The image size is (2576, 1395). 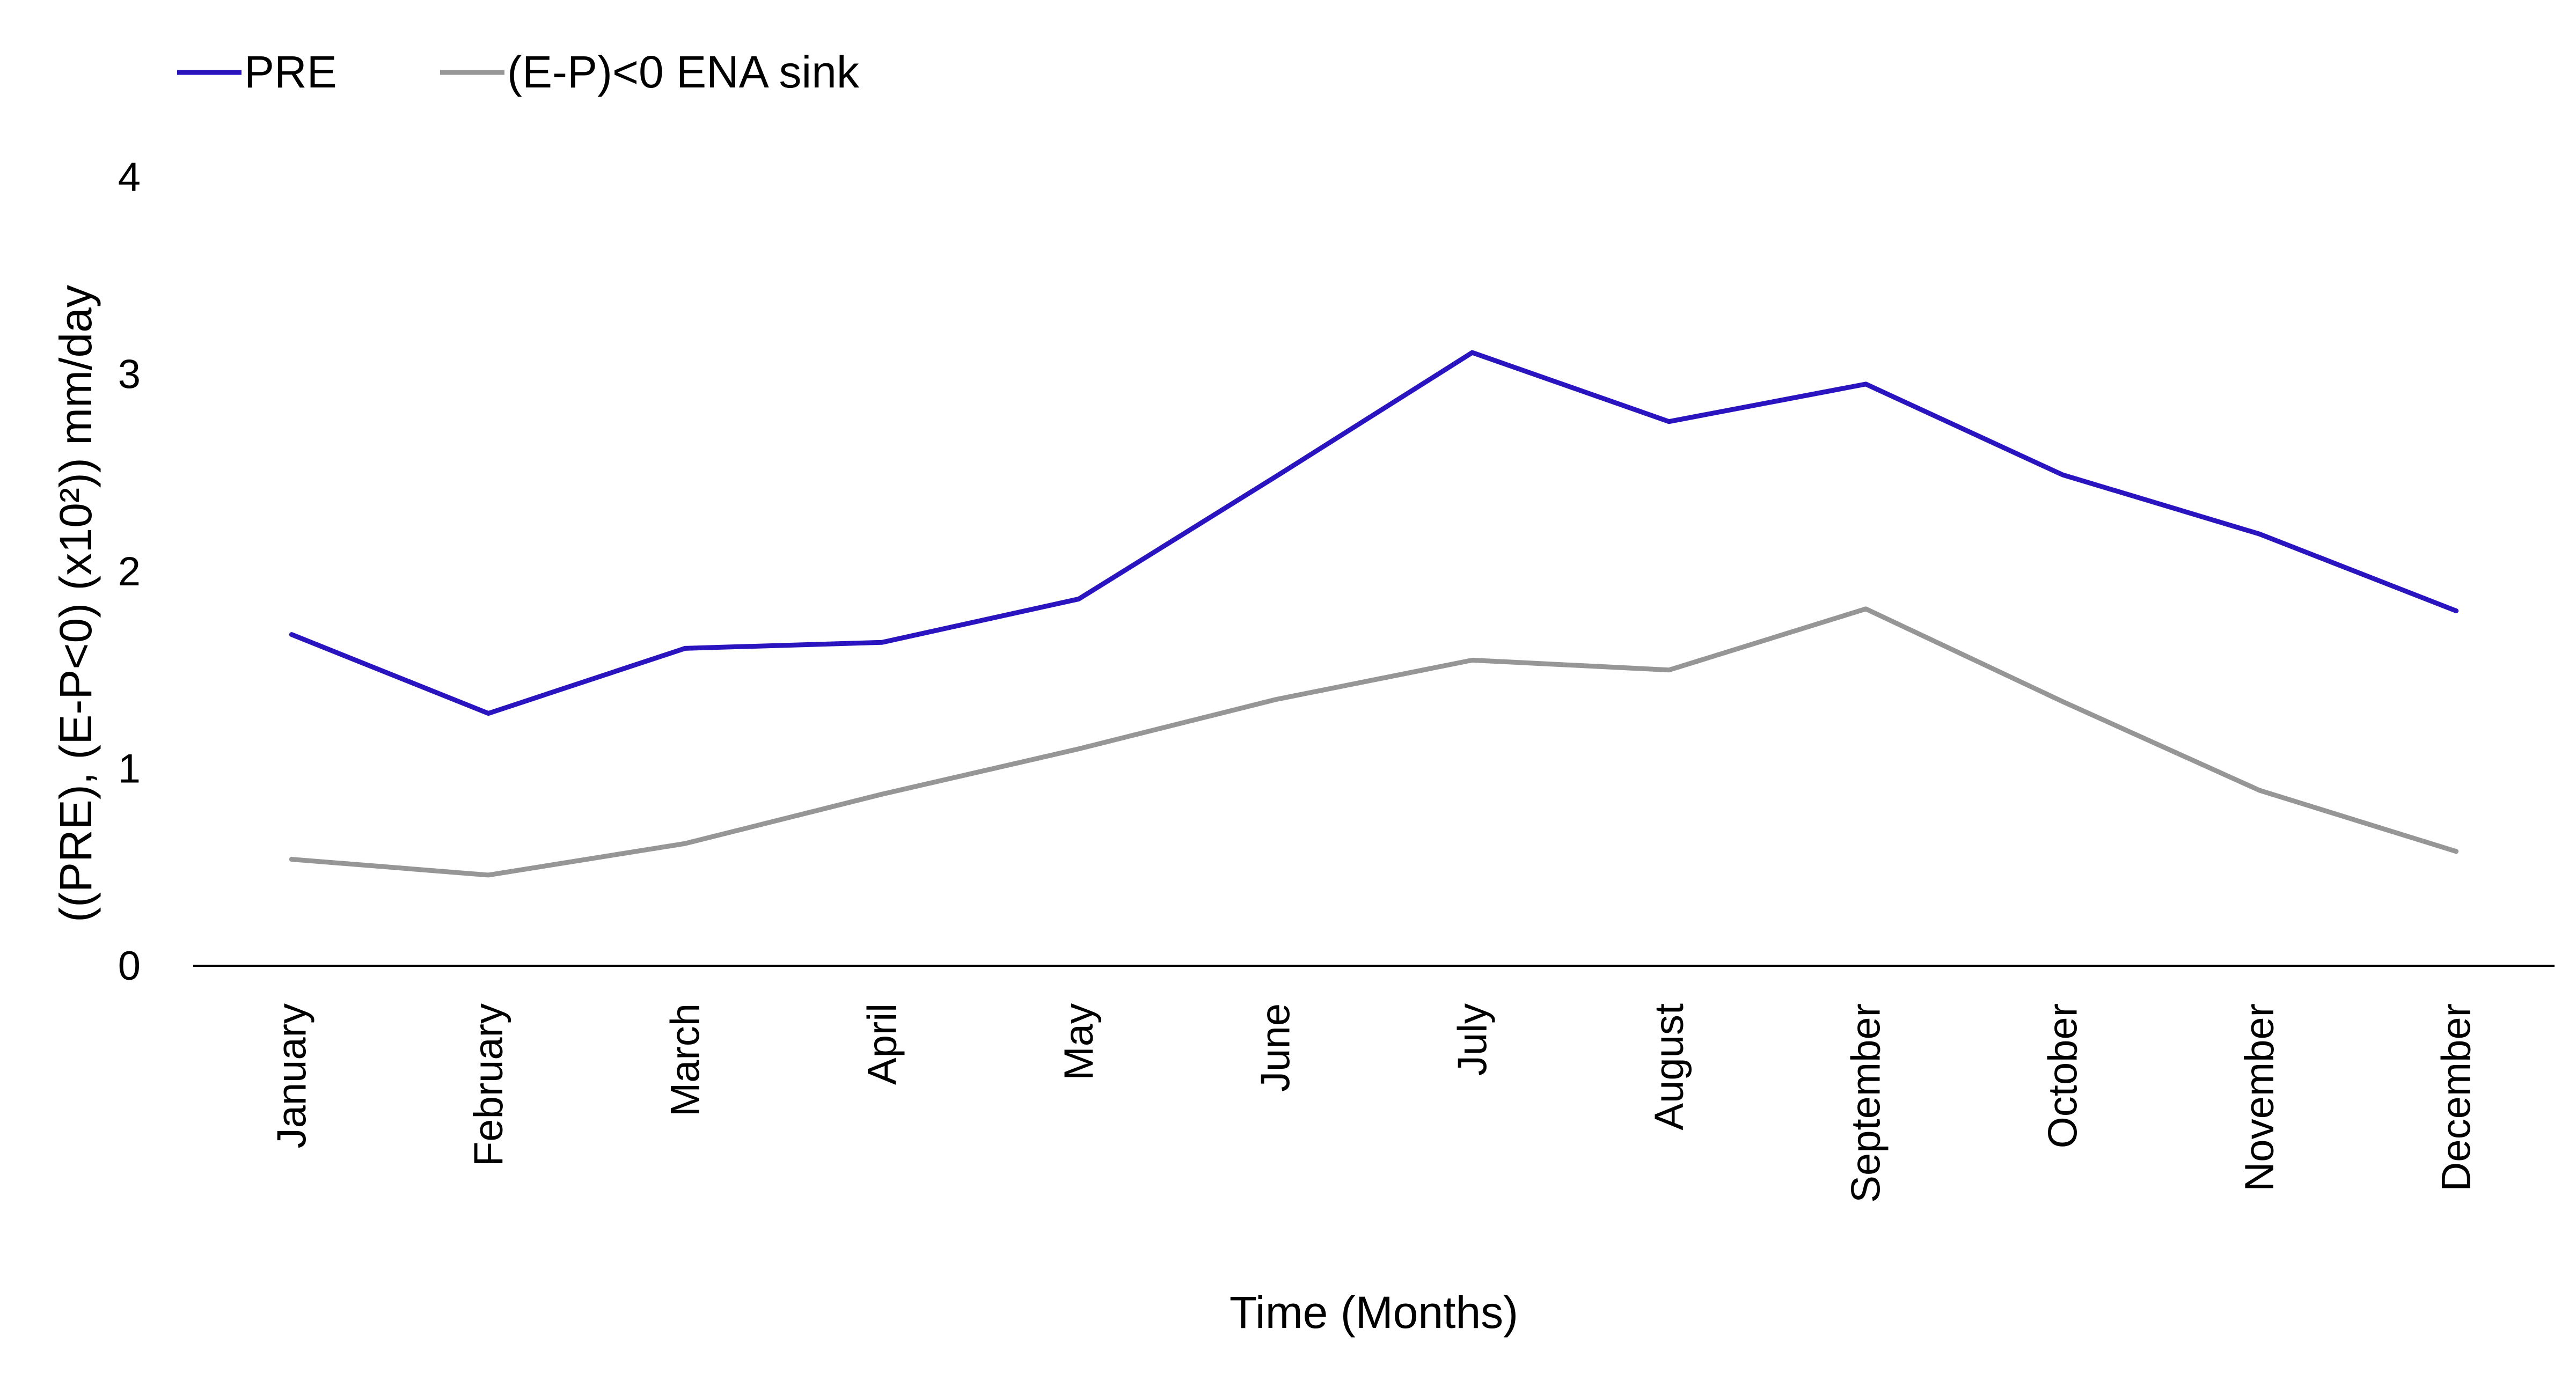 I want to click on y-tick-label: 2, so click(x=129, y=571).